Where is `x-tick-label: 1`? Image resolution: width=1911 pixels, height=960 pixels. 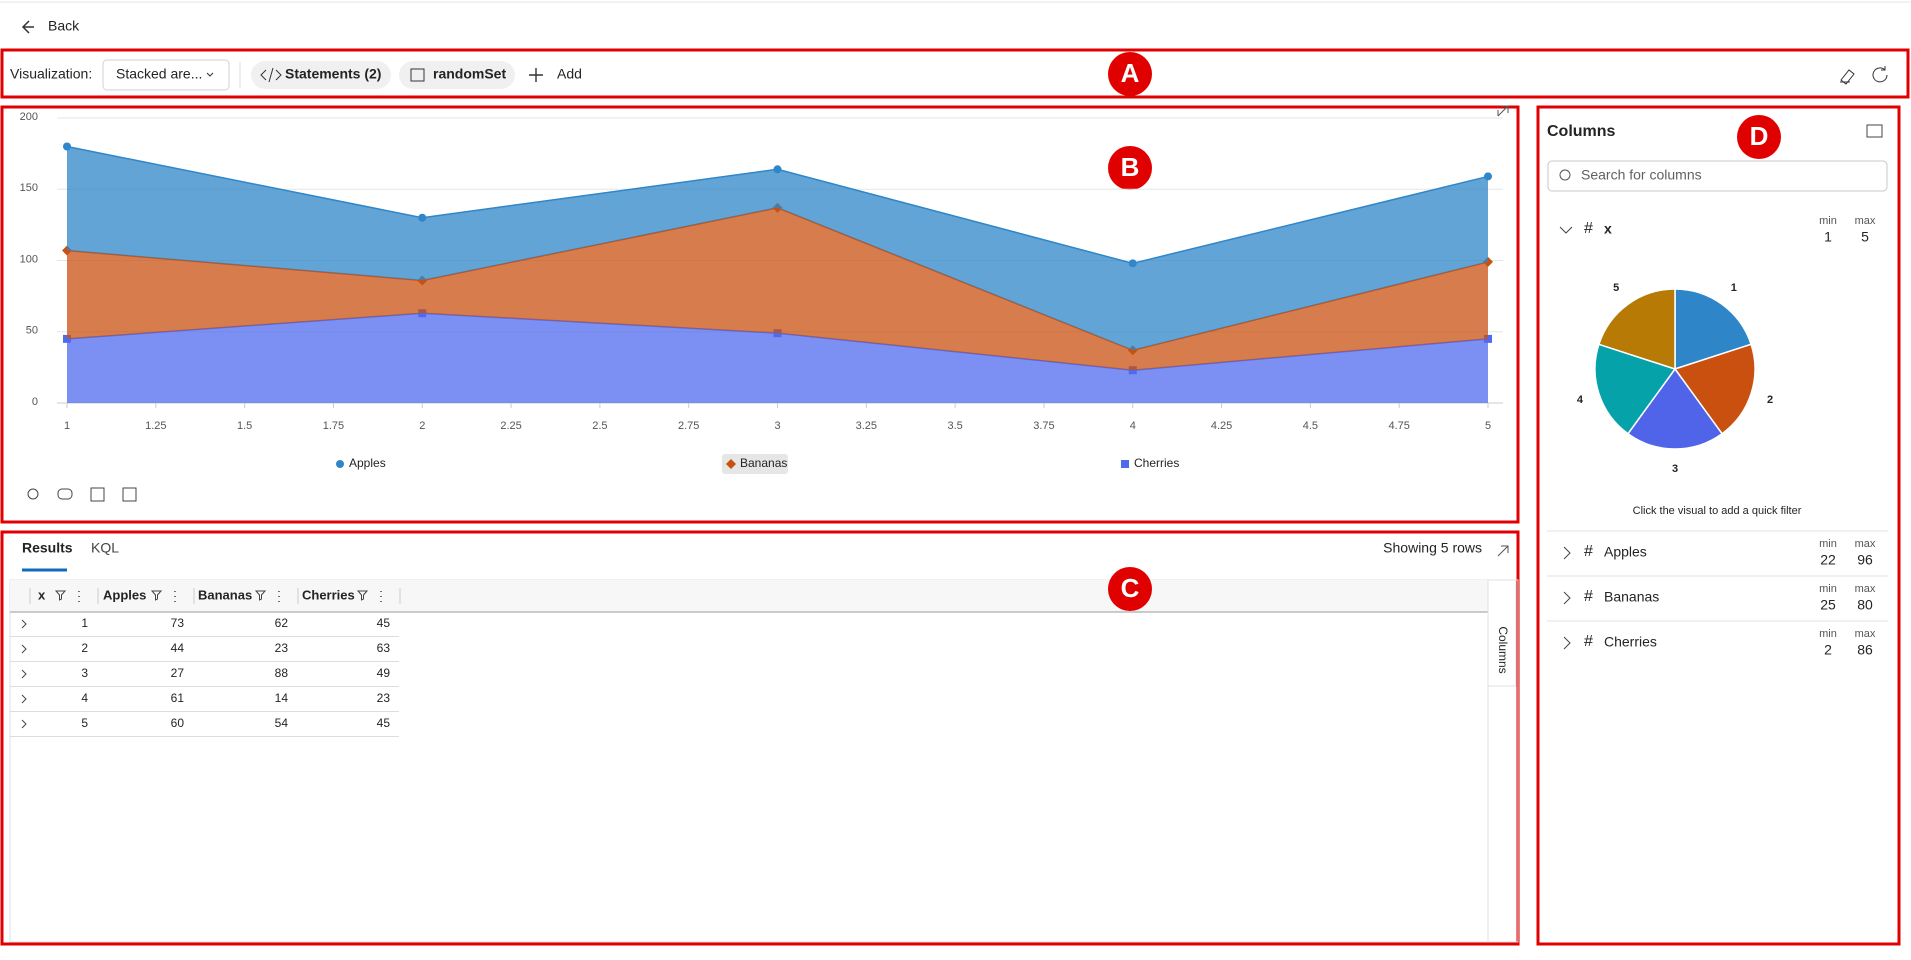
x-tick-label: 1 is located at coordinates (67, 426).